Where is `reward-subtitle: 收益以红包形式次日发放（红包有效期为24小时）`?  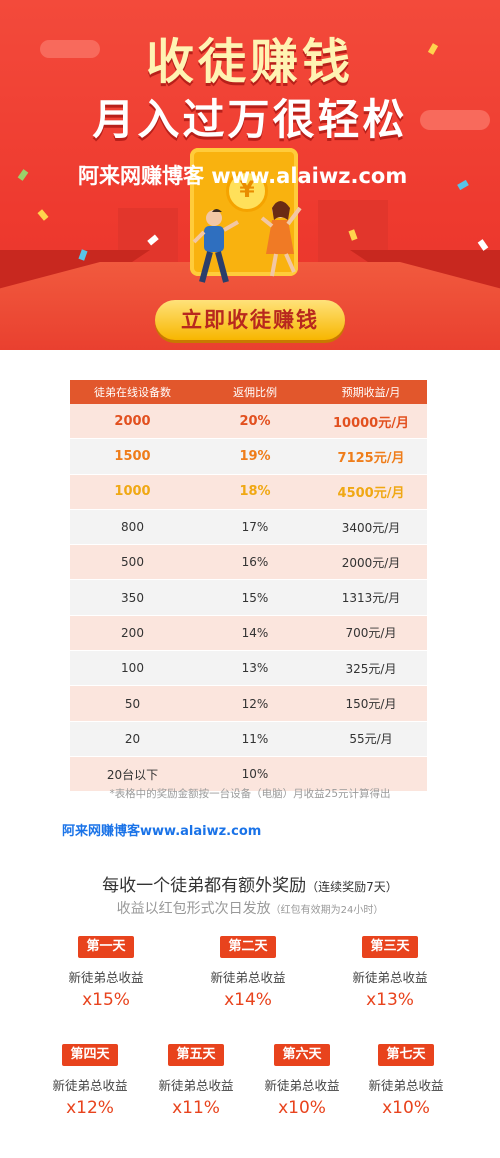
reward-subtitle: 收益以红包形式次日发放（红包有效期为24小时） is located at coordinates (250, 908).